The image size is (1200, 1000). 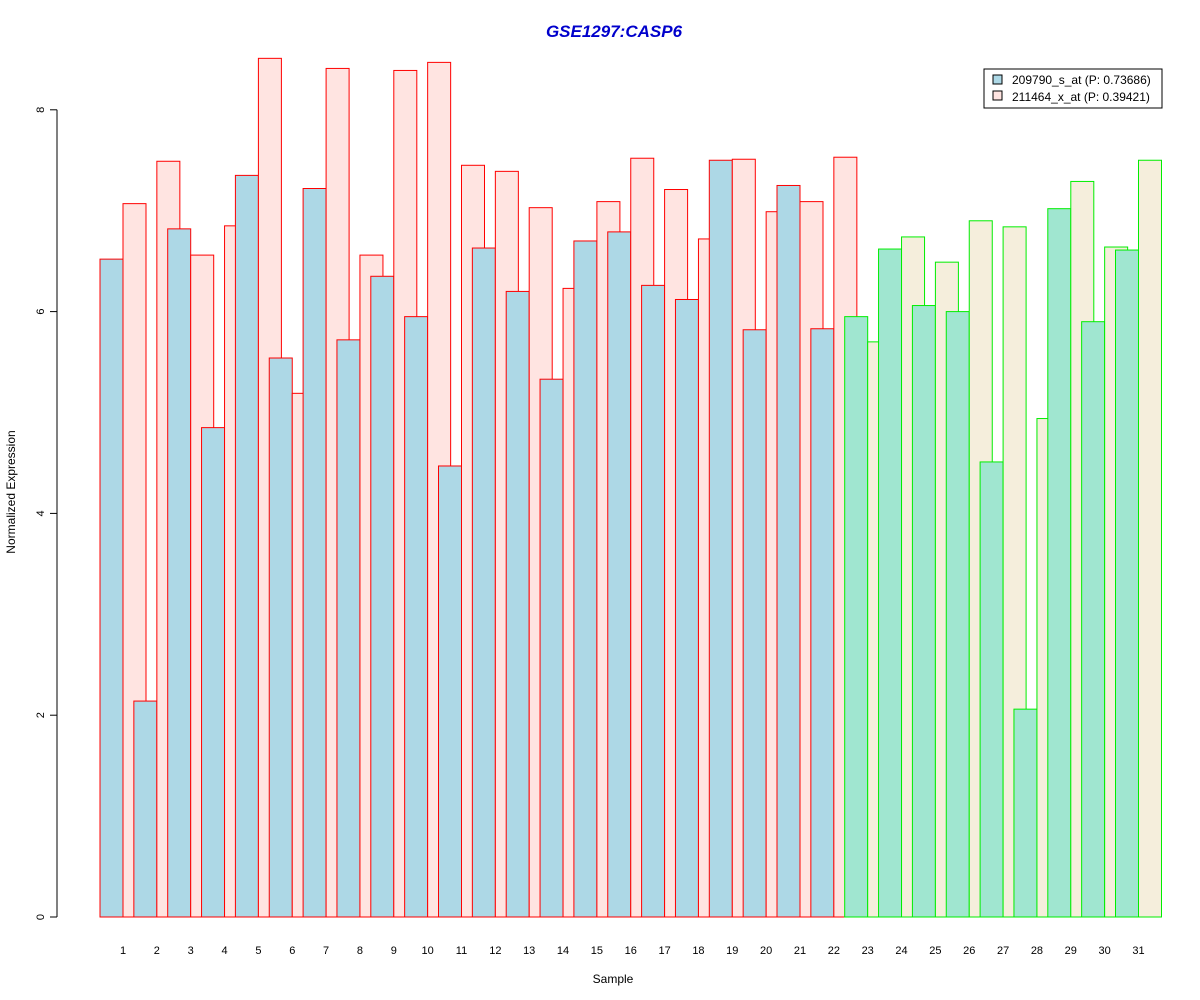 I want to click on x-tick-label: 18, so click(x=698, y=951).